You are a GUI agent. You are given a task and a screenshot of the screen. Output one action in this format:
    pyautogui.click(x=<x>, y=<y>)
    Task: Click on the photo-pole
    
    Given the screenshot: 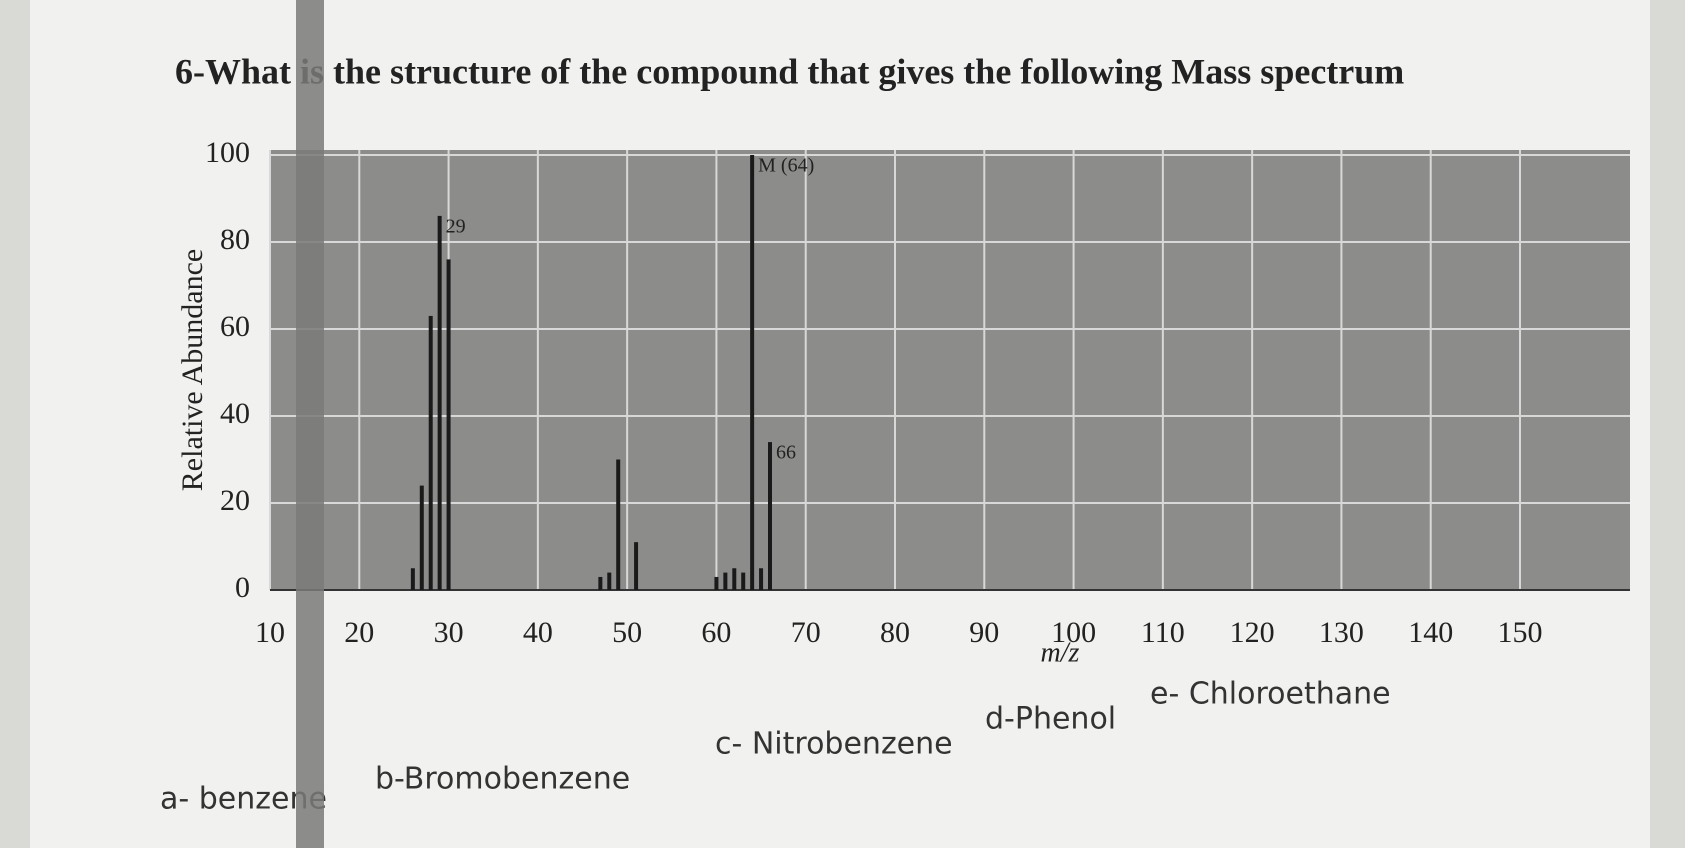 What is the action you would take?
    pyautogui.click(x=310, y=424)
    